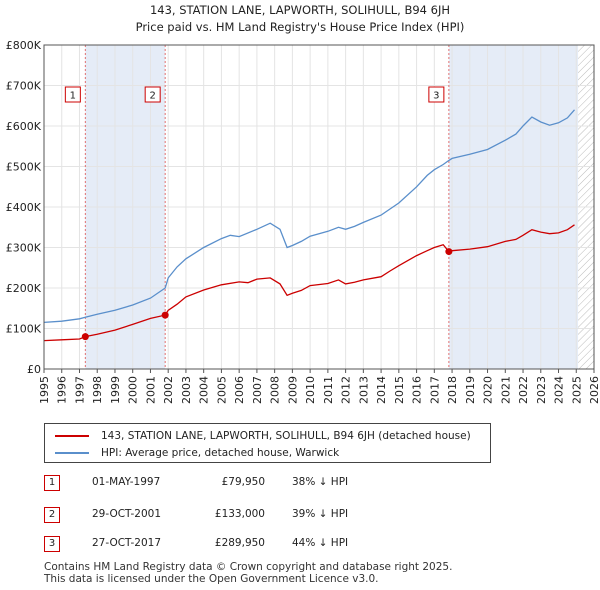  Describe the element at coordinates (320, 482) in the screenshot. I see `sale-hpi-delta: 38% ↓ HPI` at that location.